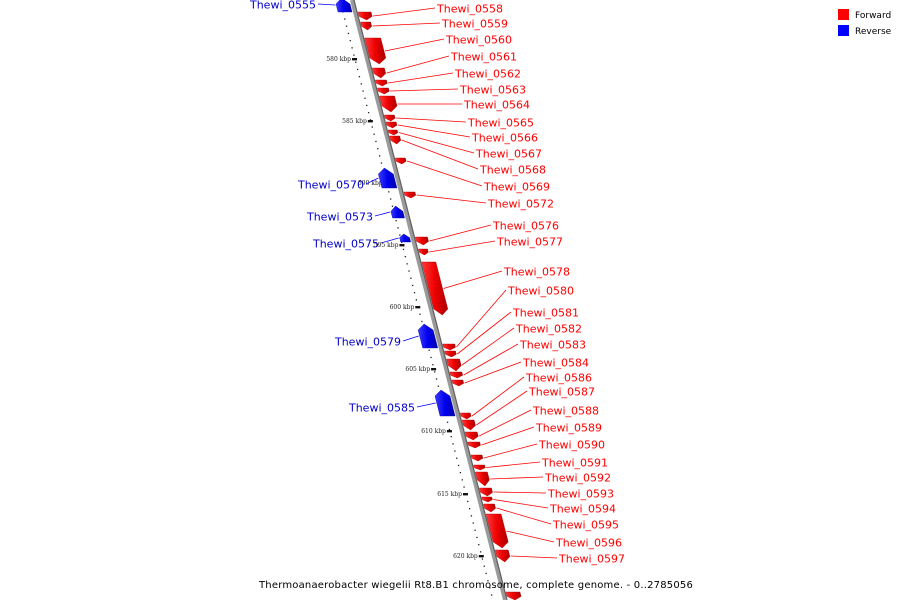  I want to click on reverse-gene-label: Thewi_0585, so click(381, 408).